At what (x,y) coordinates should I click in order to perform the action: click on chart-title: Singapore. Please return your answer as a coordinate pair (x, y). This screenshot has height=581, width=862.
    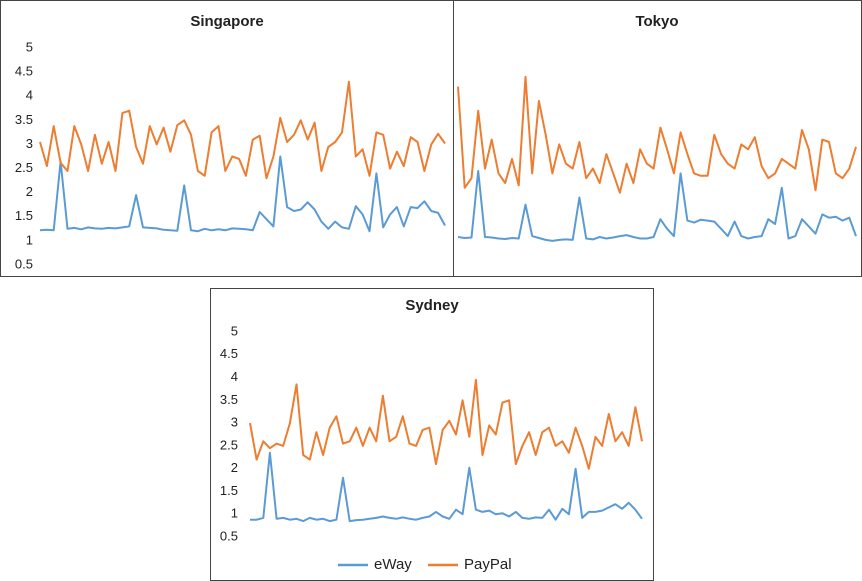
    Looking at the image, I should click on (226, 21).